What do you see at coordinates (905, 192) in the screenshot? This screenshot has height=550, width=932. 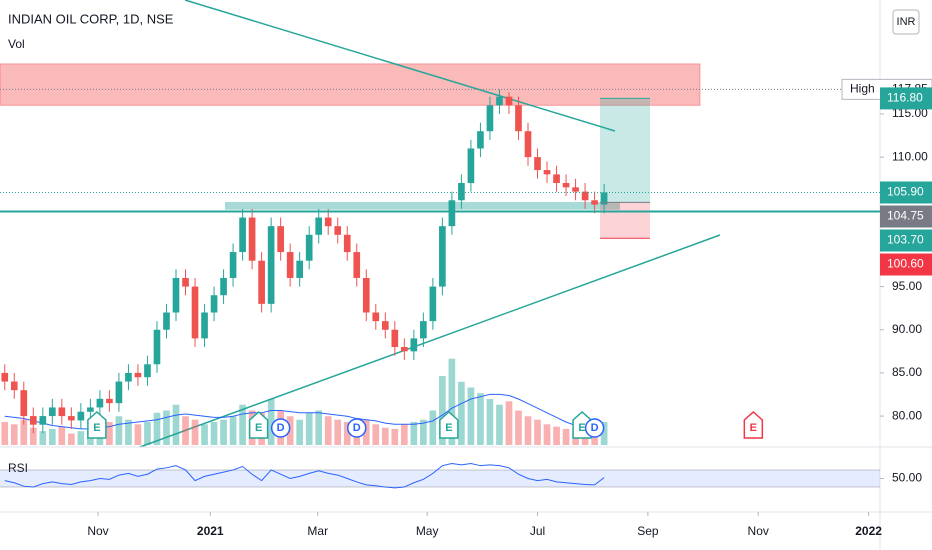 I see `price-badge-label: 105.90` at bounding box center [905, 192].